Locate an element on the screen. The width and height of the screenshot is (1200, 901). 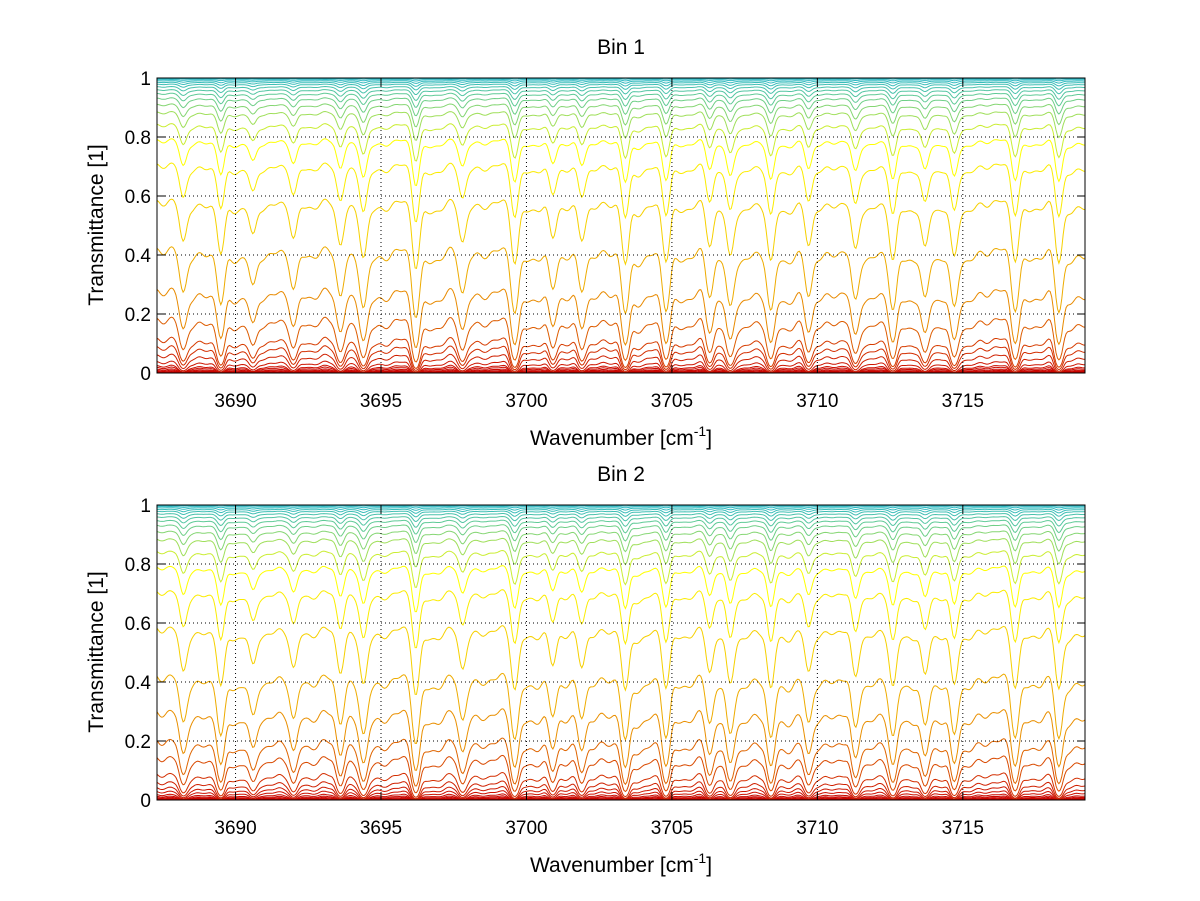
chart-title: Bin 1 is located at coordinates (621, 47).